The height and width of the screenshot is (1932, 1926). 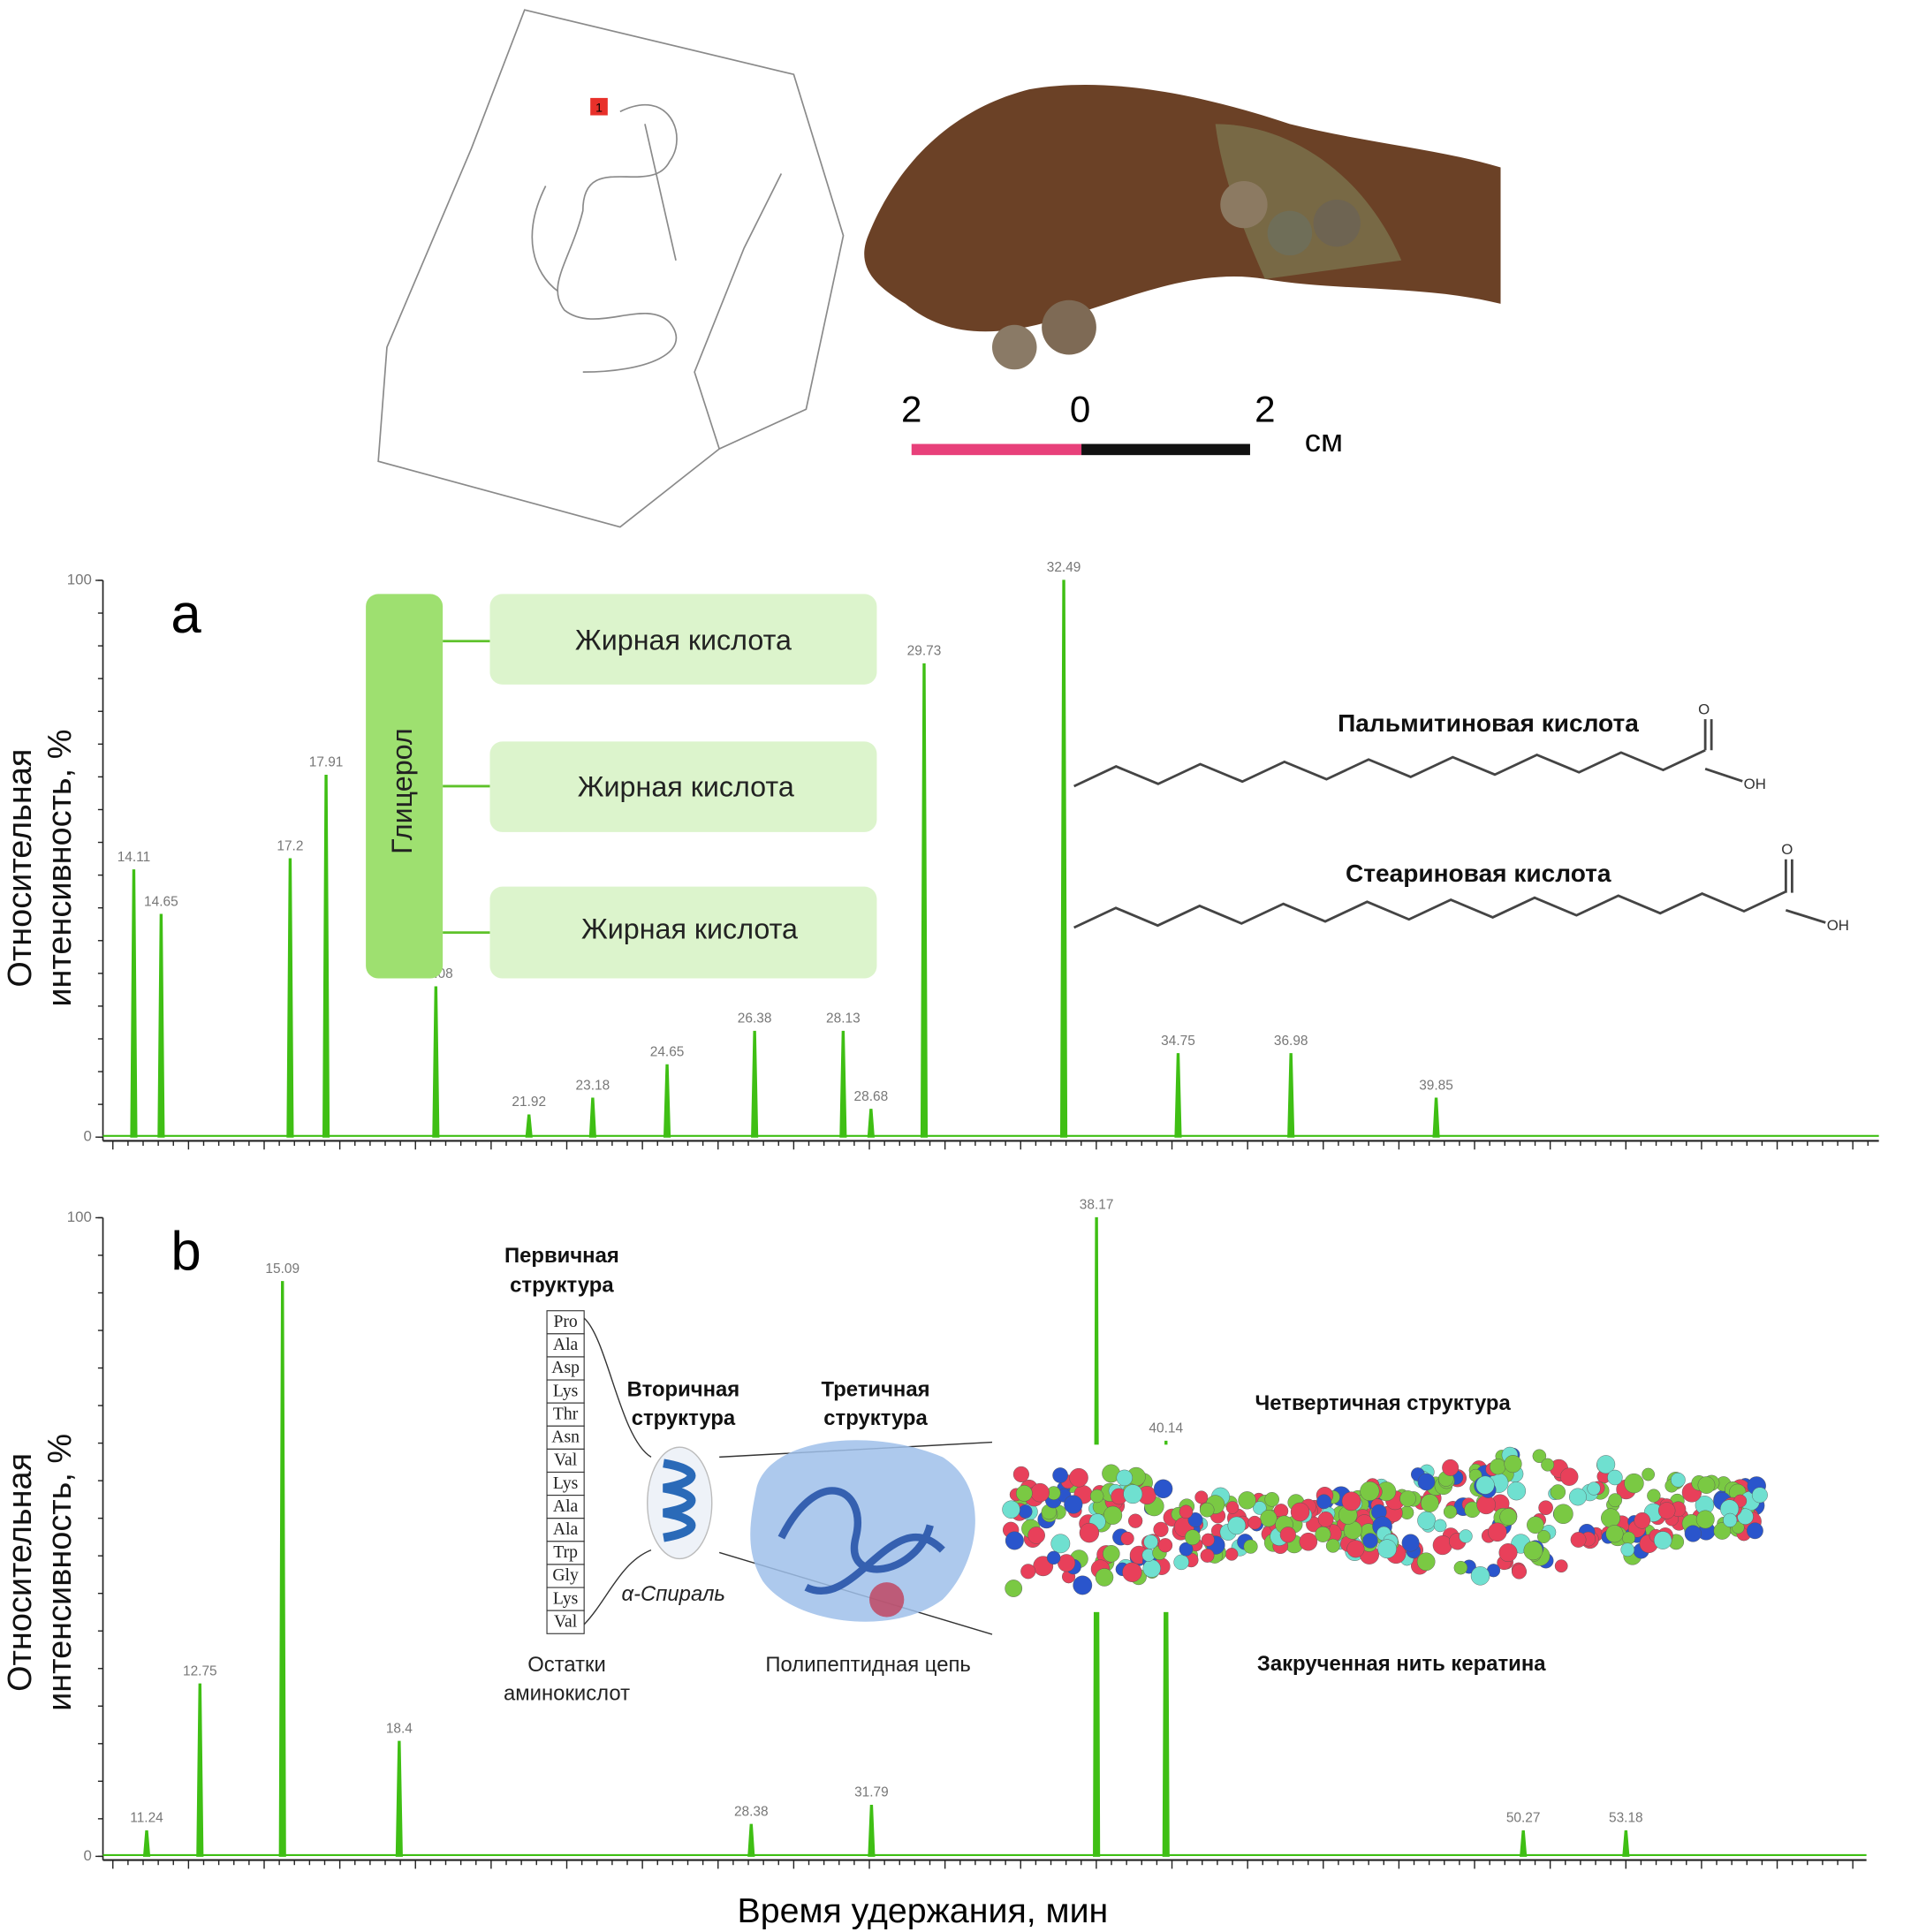 What do you see at coordinates (867, 1665) in the screenshot?
I see `chain-label: Полипептидная цепь` at bounding box center [867, 1665].